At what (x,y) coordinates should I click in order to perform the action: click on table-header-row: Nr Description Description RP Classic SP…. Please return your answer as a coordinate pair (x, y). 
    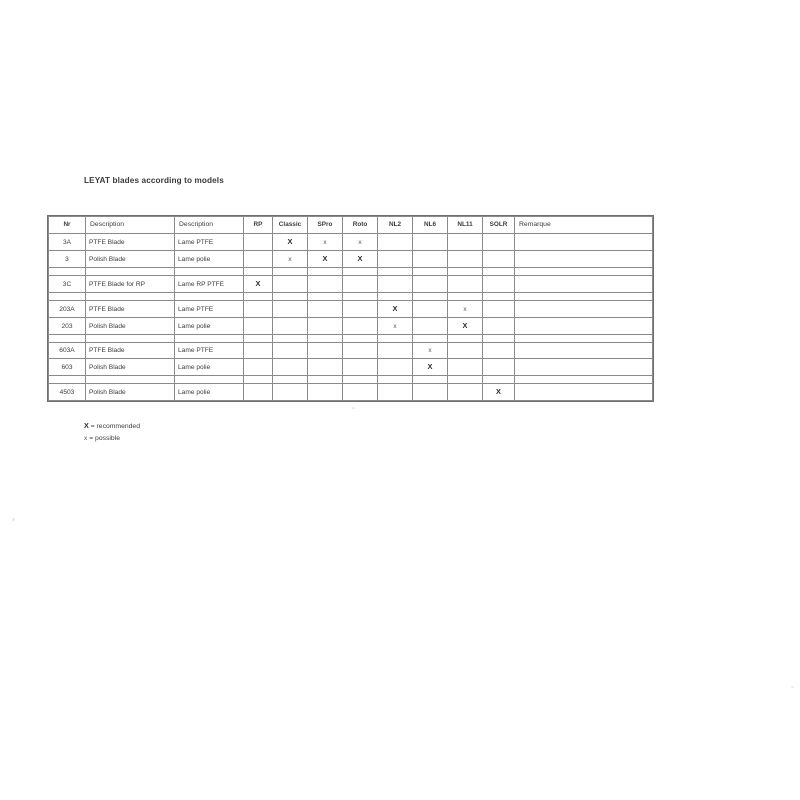
    Looking at the image, I should click on (350, 225).